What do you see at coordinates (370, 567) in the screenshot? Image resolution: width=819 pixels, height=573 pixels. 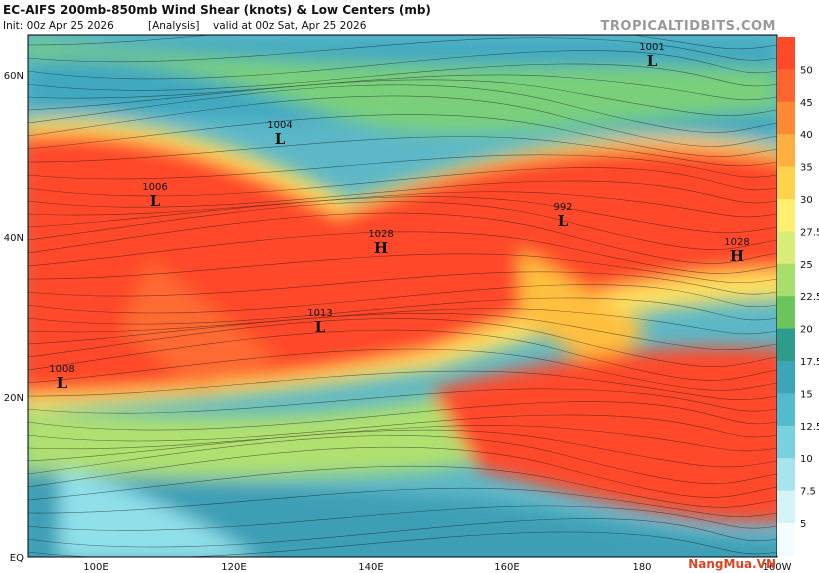 I see `lon-label: 140E` at bounding box center [370, 567].